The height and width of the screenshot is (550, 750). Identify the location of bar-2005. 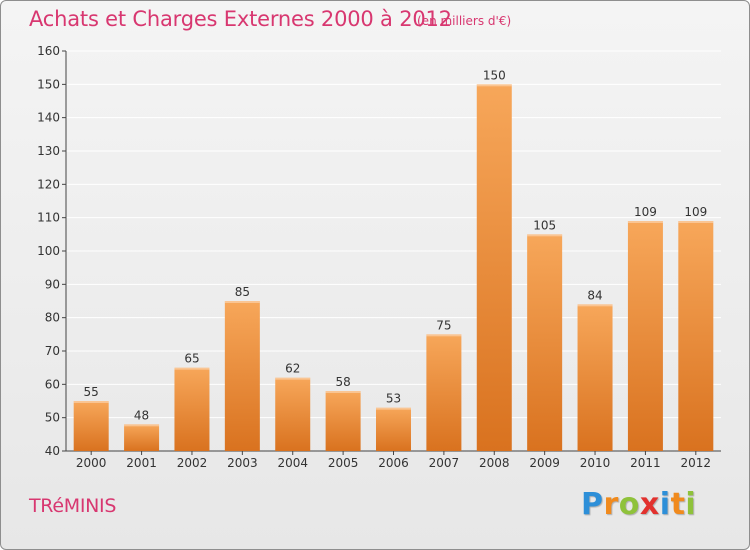
(343, 421).